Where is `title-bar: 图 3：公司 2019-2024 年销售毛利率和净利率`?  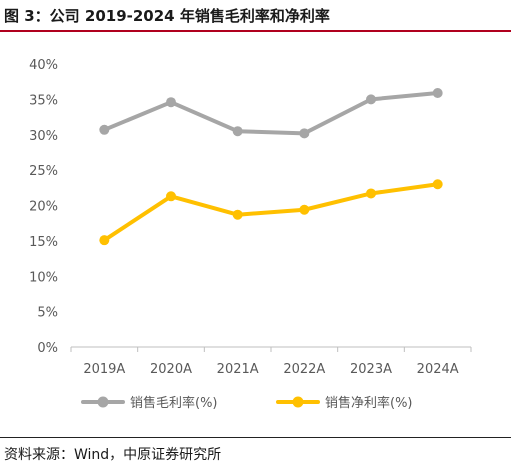 title-bar: 图 3：公司 2019-2024 年销售毛利率和净利率 is located at coordinates (255, 15).